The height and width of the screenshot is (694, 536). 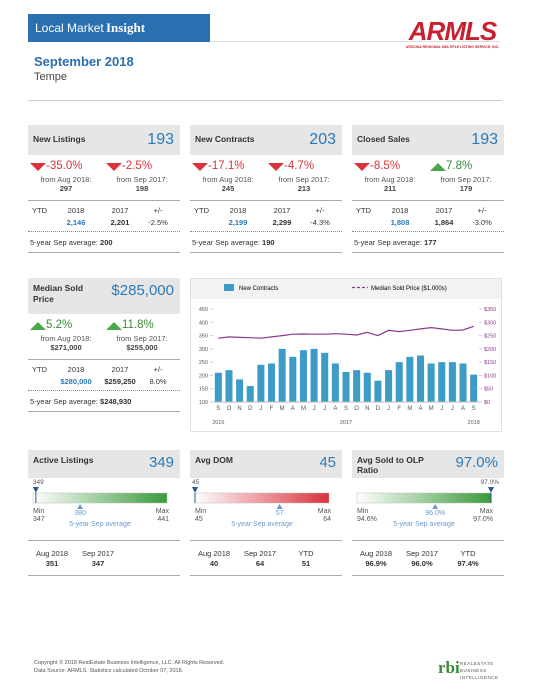 I want to click on change-base: 213, so click(x=304, y=188).